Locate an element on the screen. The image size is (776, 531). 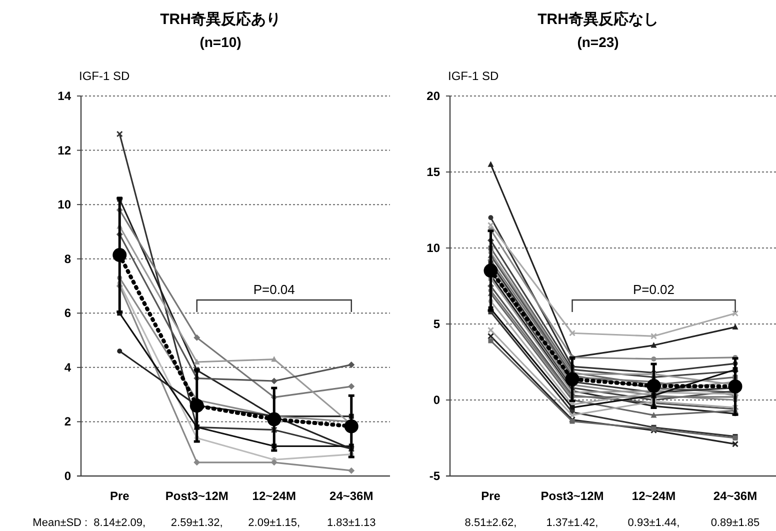
chart-title: TRH奇異反応なし is located at coordinates (598, 19).